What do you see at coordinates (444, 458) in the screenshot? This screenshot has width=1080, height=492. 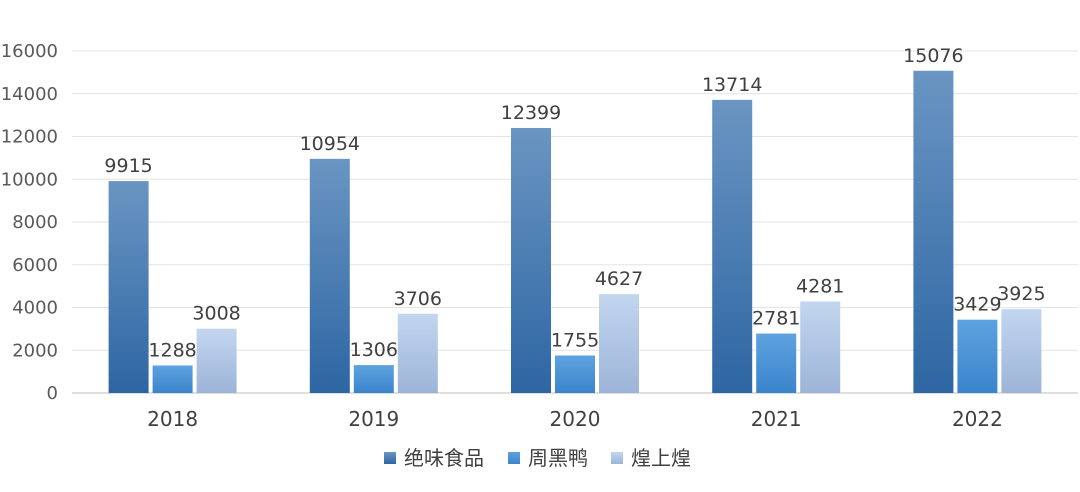 I see `legend-label: 绝味食品` at bounding box center [444, 458].